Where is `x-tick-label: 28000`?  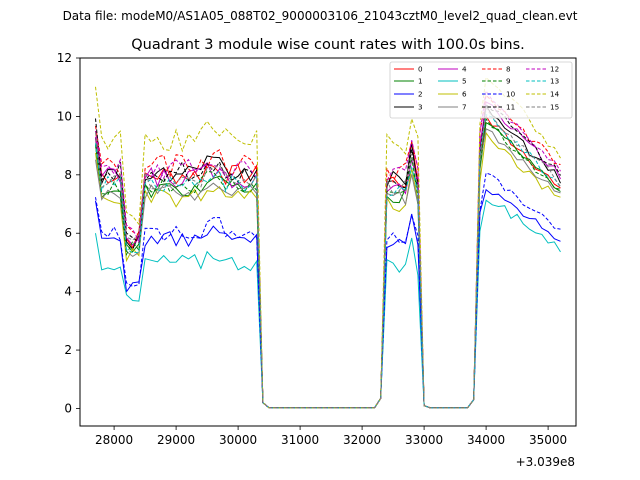
x-tick-label: 28000 is located at coordinates (114, 440).